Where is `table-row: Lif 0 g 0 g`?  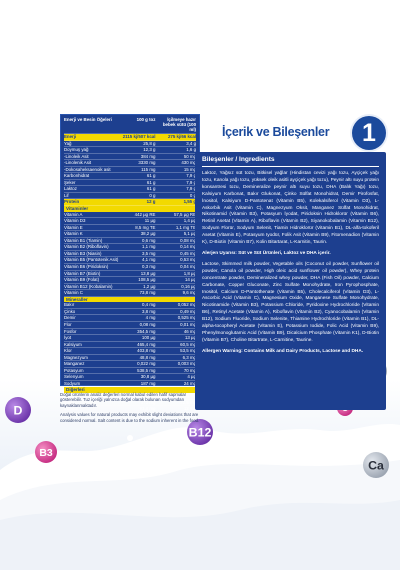 table-row: Lif 0 g 0 g is located at coordinates (130, 196).